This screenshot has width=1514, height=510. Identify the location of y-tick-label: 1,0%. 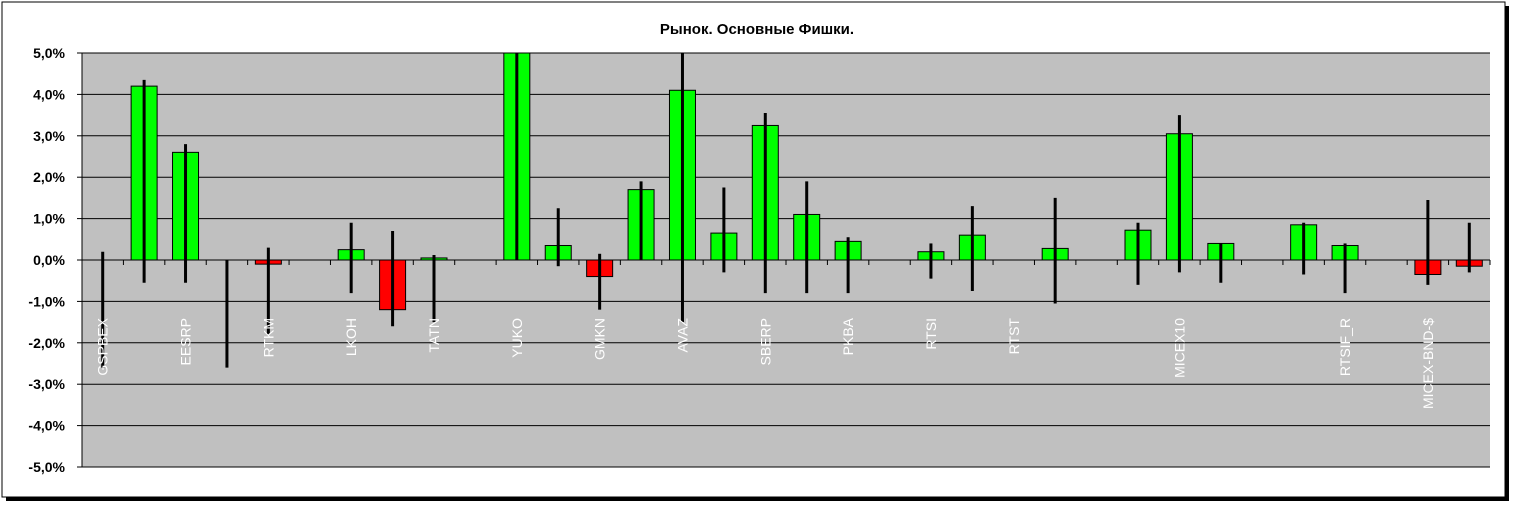
(49, 219).